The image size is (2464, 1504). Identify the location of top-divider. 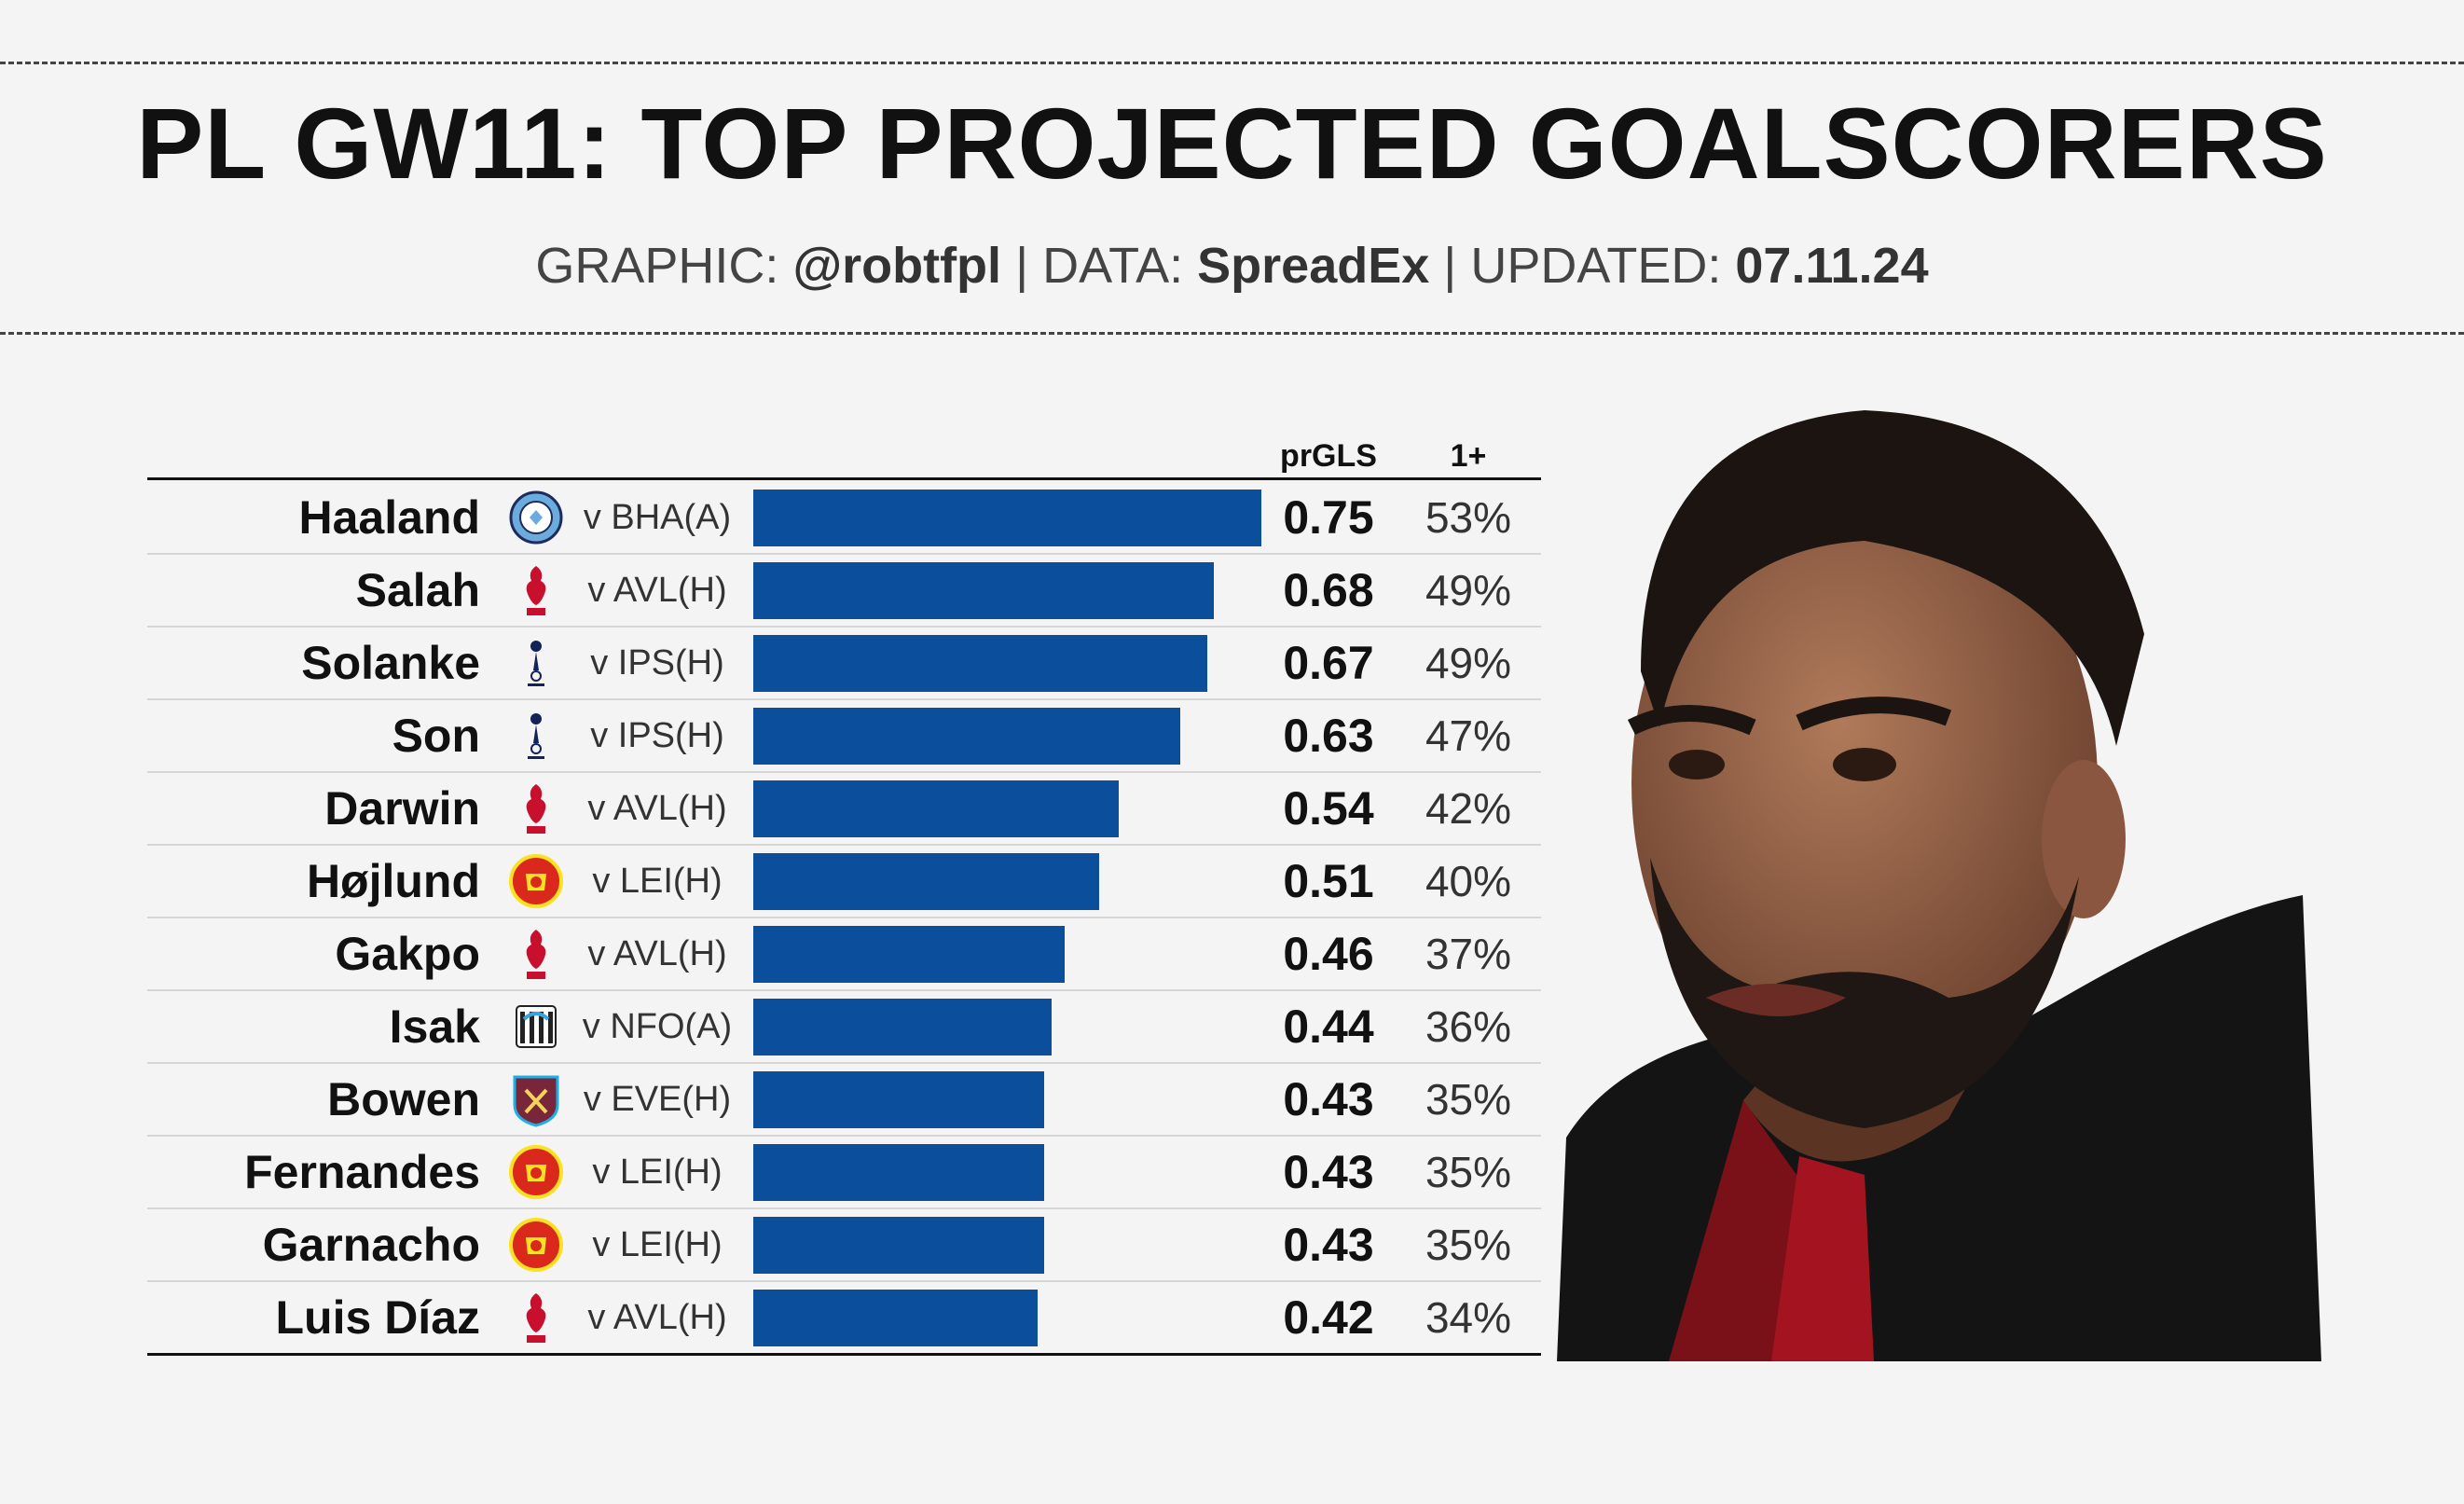
(1232, 63).